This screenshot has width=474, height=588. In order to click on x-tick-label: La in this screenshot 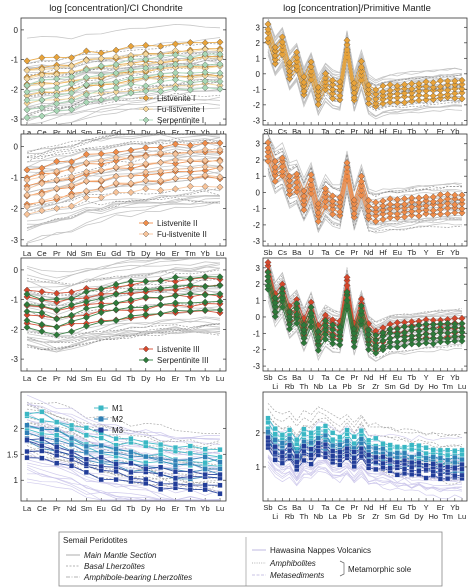, I will do `click(27, 253)`.